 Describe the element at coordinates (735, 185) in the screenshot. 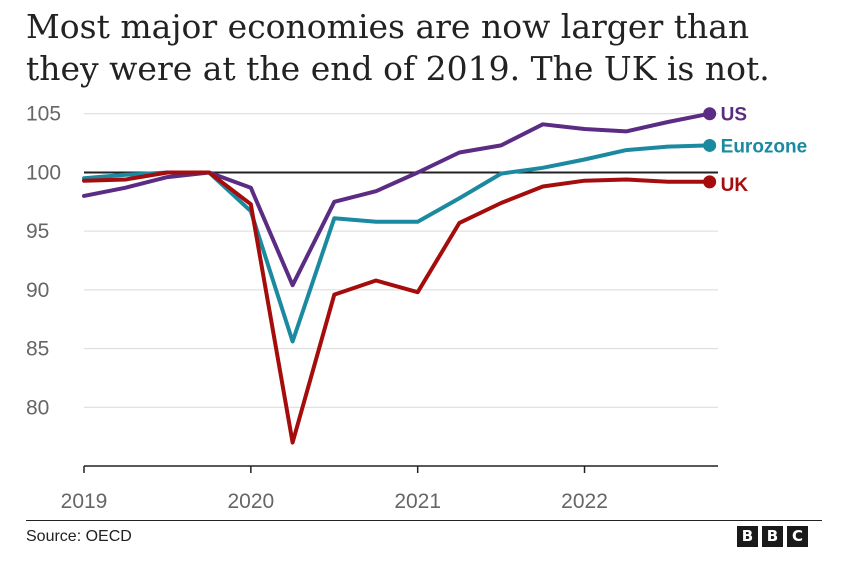

I see `series-label-uk: UK` at that location.